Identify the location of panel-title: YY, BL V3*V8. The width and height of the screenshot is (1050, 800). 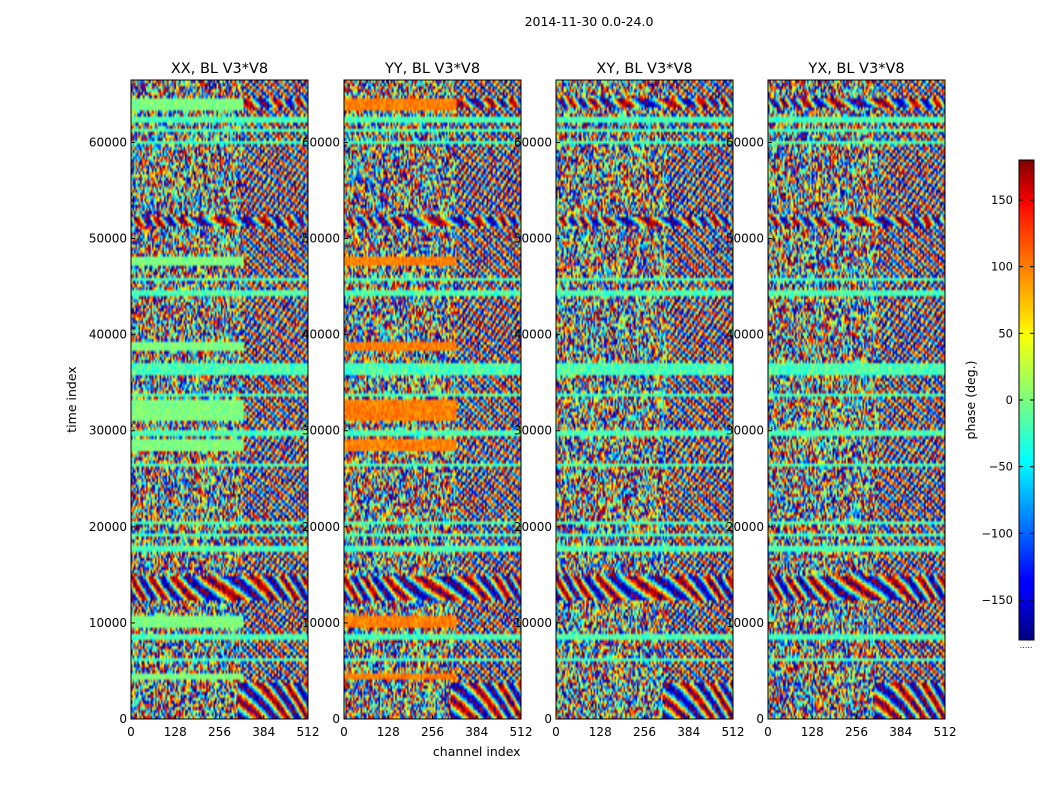
(432, 69).